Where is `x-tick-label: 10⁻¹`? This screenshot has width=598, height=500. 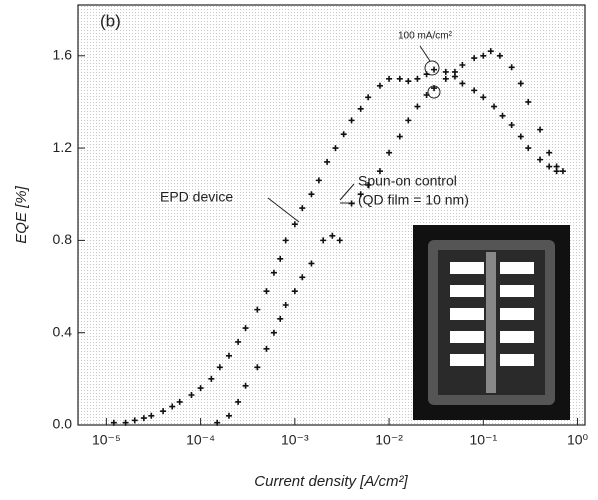 x-tick-label: 10⁻¹ is located at coordinates (483, 440).